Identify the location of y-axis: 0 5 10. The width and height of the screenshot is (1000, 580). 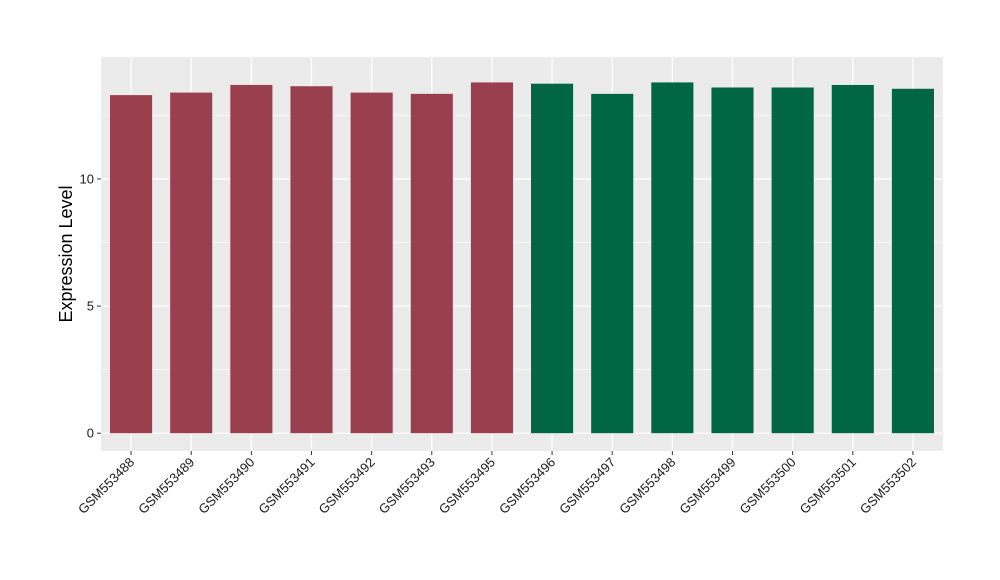
(90, 306).